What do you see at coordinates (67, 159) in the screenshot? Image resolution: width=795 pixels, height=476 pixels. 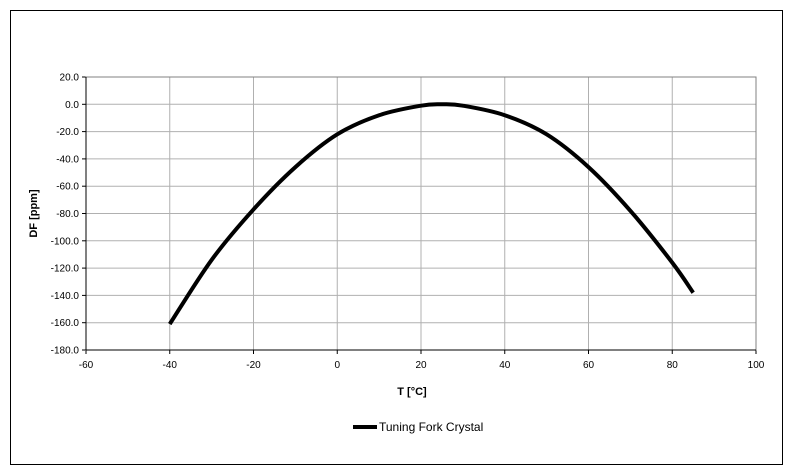 I see `y-tick-label: -40.0` at bounding box center [67, 159].